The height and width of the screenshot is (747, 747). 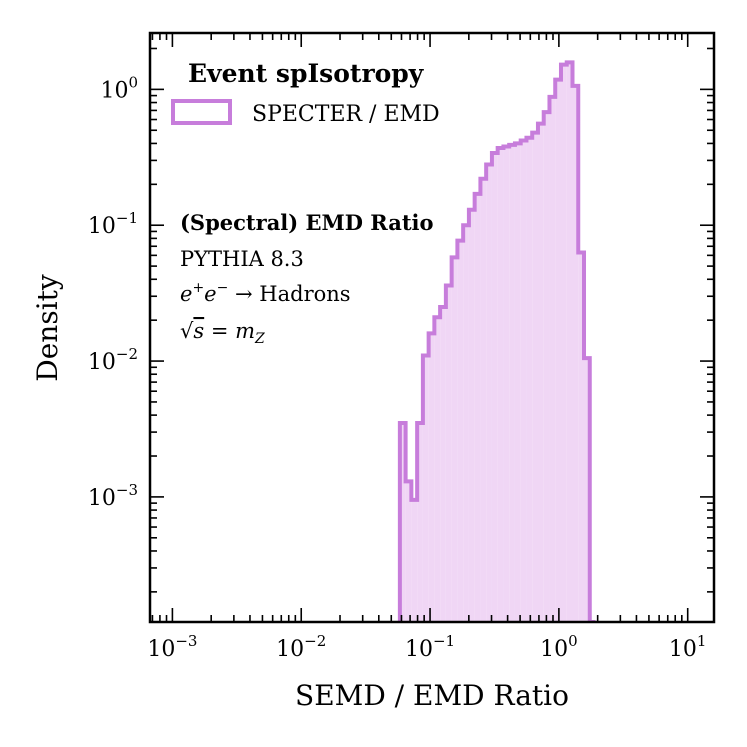 I want to click on x-axis-title: SEMD / EMD Ratio, so click(x=432, y=695).